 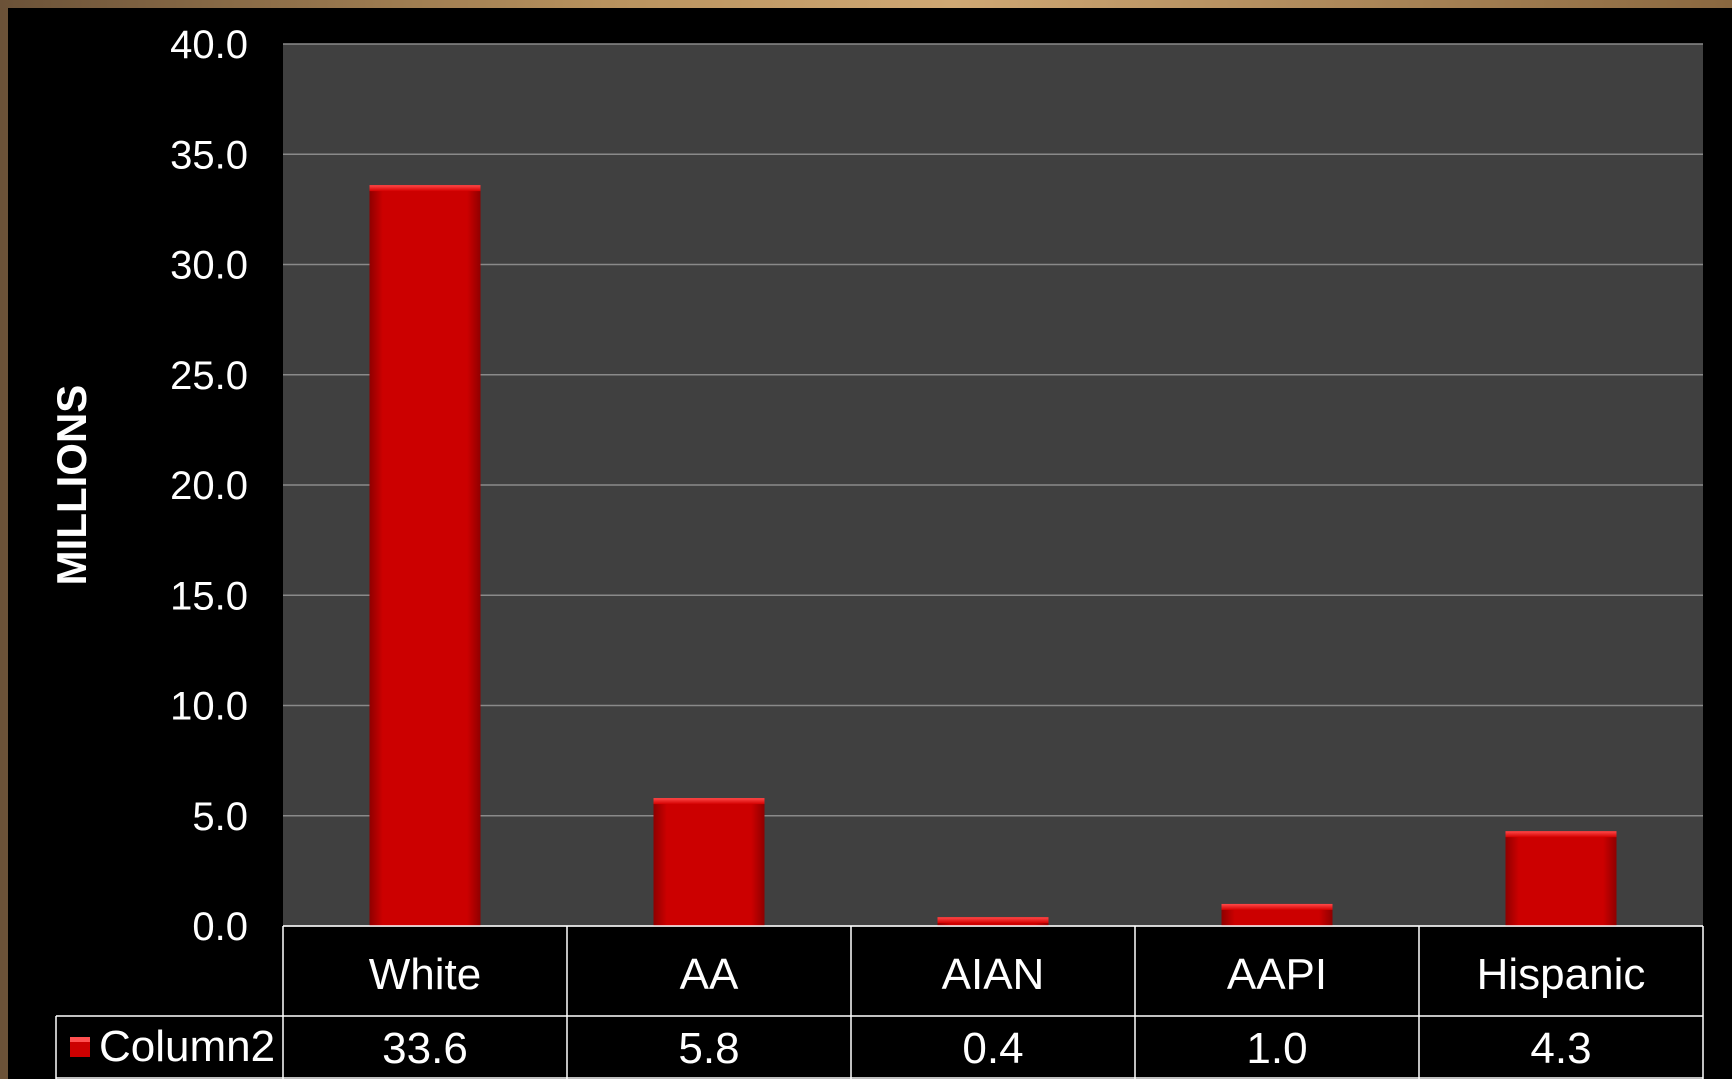 I want to click on data-table-value: 33.6, so click(x=425, y=1048).